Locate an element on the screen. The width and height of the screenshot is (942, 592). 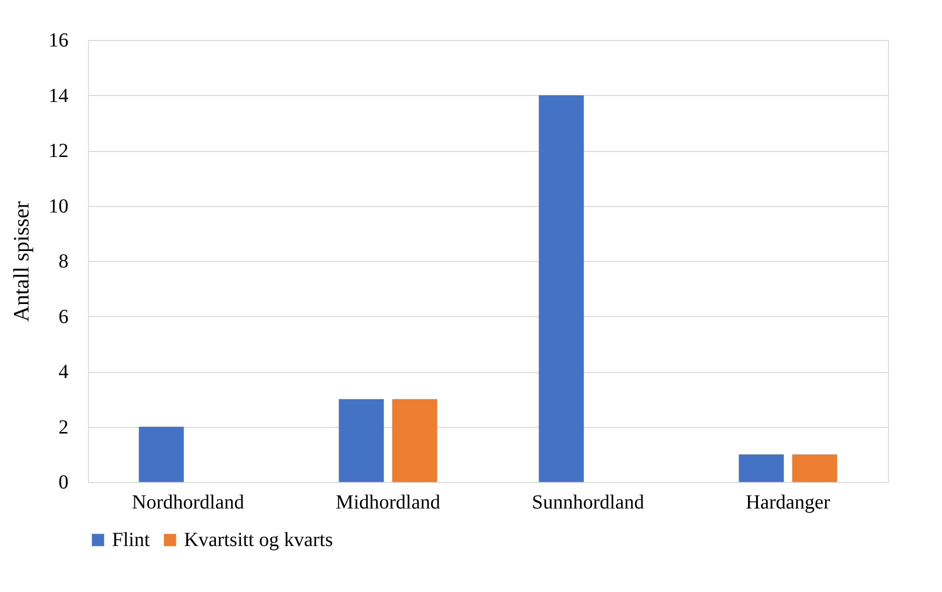
y-tick-label: 10 is located at coordinates (58, 206).